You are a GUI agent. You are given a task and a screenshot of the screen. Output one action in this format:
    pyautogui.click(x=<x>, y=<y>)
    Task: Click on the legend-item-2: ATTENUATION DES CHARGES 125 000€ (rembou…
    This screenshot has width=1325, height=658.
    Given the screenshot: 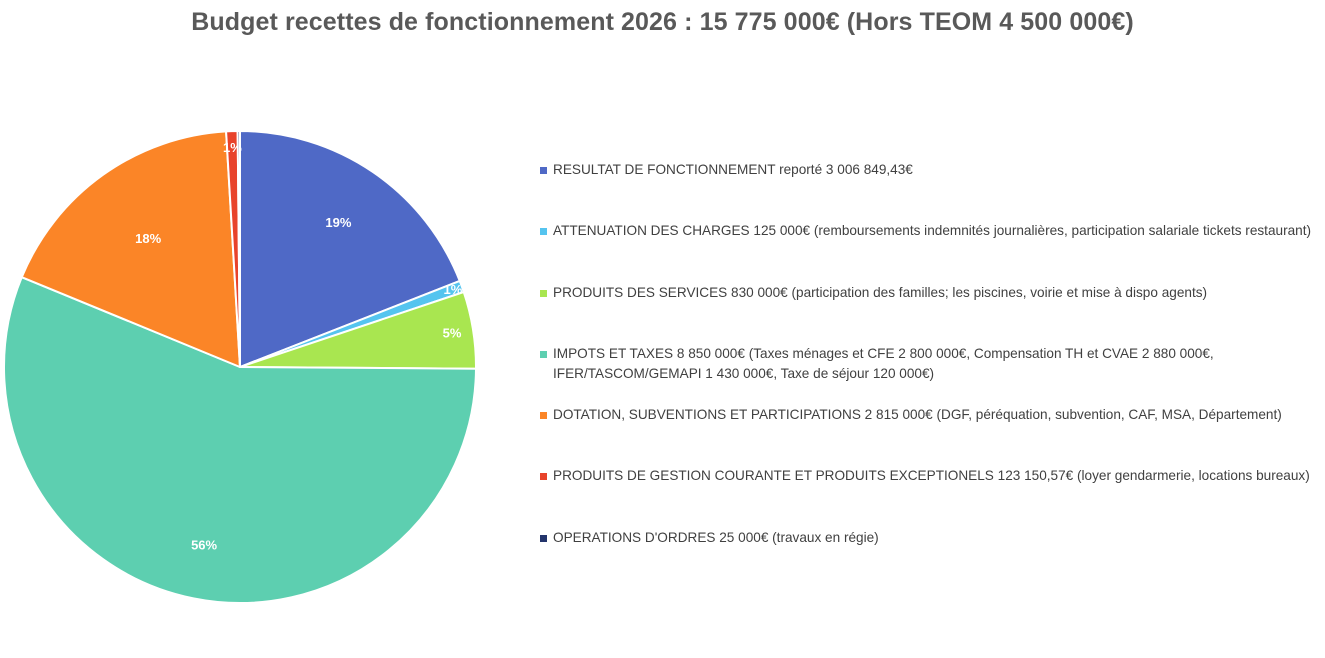 What is the action you would take?
    pyautogui.click(x=930, y=231)
    